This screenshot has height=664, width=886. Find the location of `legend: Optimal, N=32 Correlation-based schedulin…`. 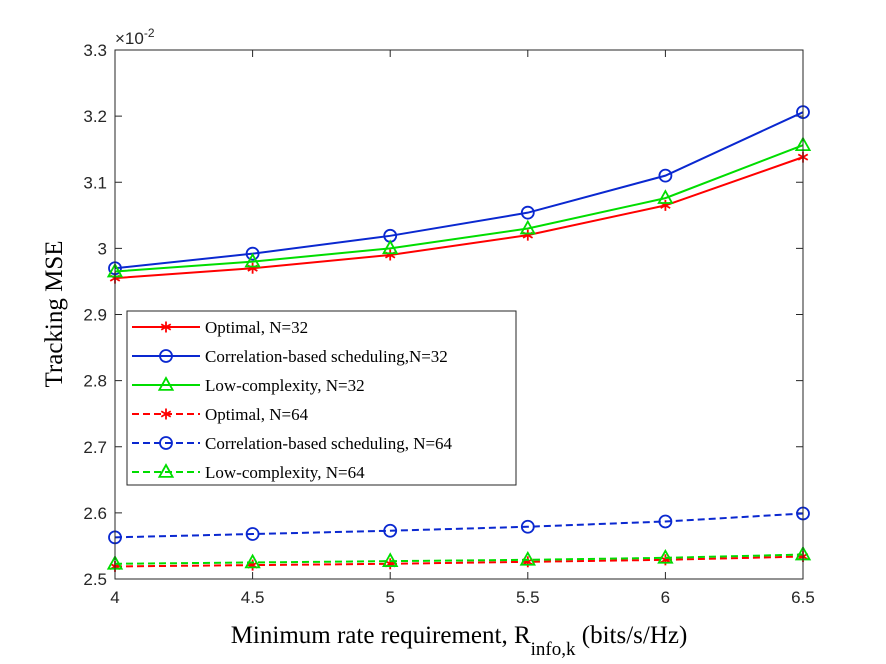

legend: Optimal, N=32 Correlation-based schedulin… is located at coordinates (321, 398).